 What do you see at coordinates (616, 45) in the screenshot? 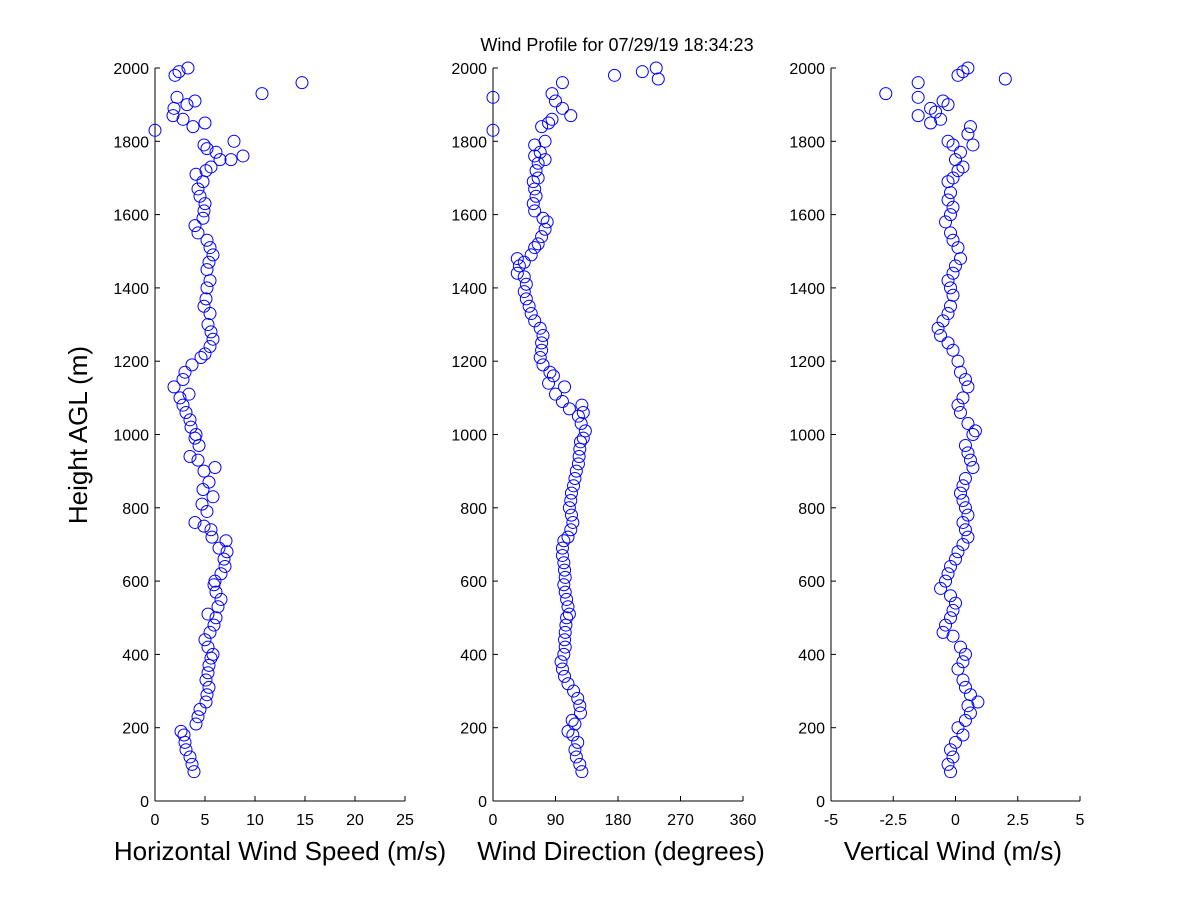
I see `figure-title: Wind Profile for 07/29/19 18:34:23` at bounding box center [616, 45].